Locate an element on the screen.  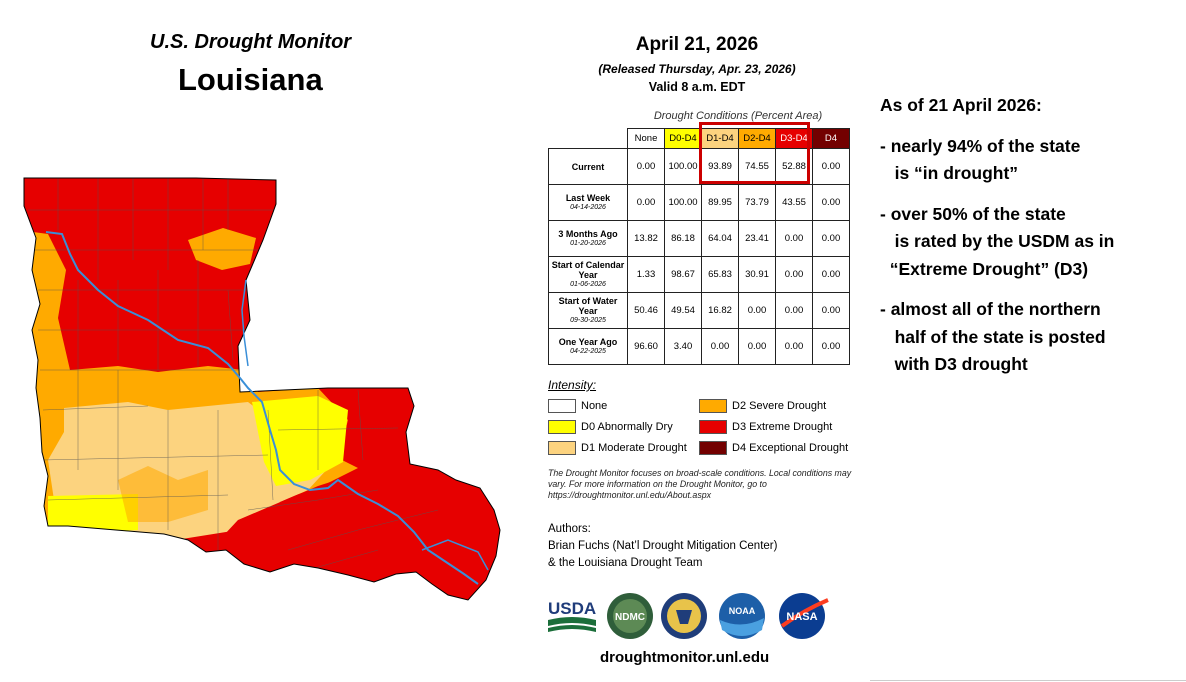
legend-title: Intensity: is located at coordinates (572, 385).